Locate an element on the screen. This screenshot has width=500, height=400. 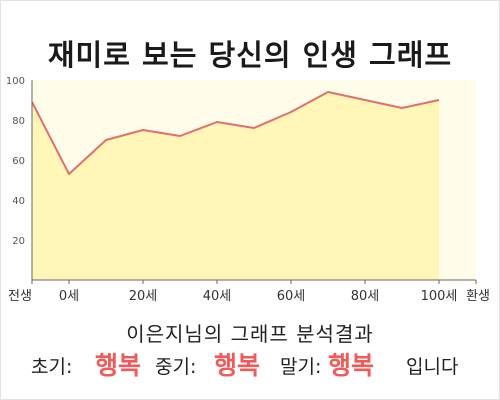
late-value: 행복 is located at coordinates (351, 365).